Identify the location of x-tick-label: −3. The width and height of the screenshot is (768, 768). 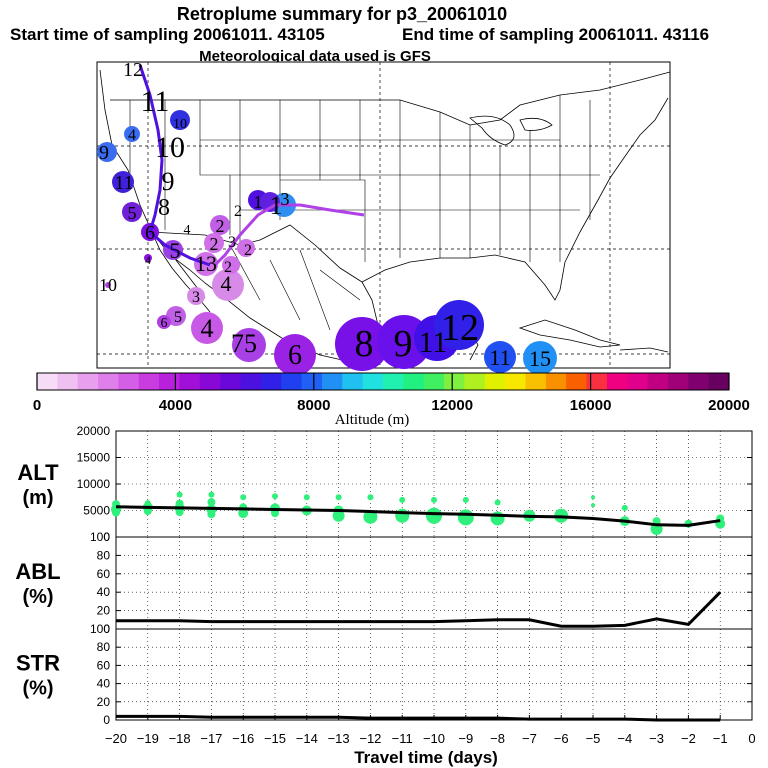
(656, 738).